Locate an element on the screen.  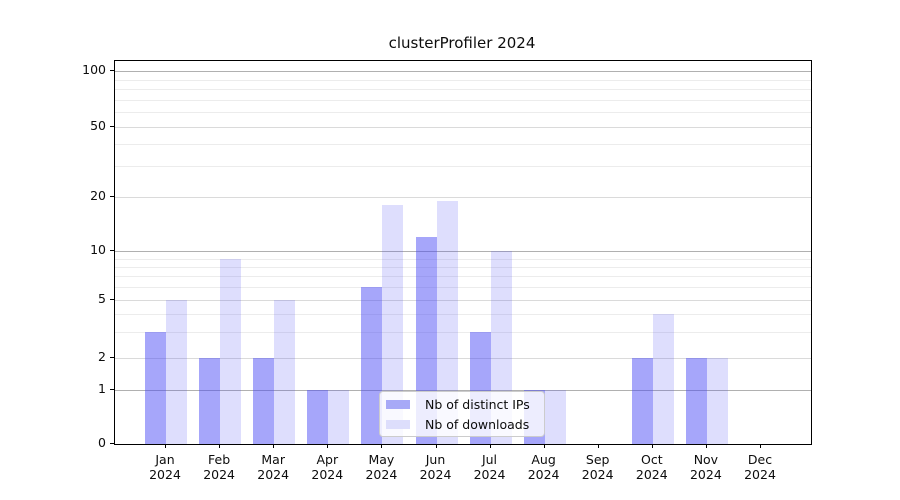
x-tick-year-feb: 2024 is located at coordinates (219, 474).